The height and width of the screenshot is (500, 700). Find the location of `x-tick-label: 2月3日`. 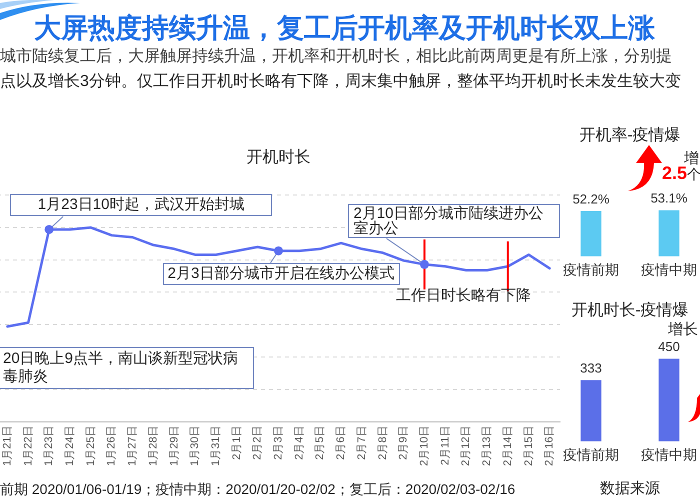

x-tick-label: 2月3日 is located at coordinates (278, 443).